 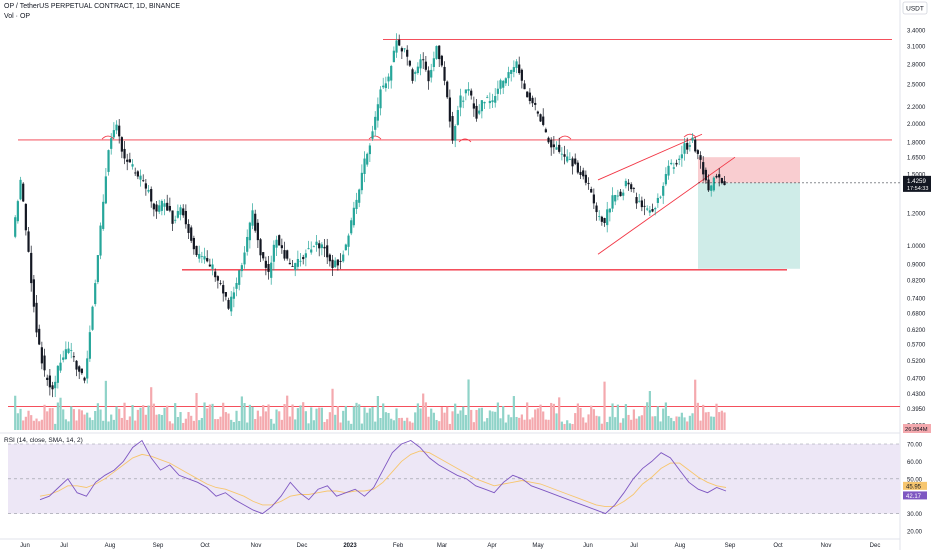 I want to click on volume-value-label: 26.984M, so click(x=916, y=430).